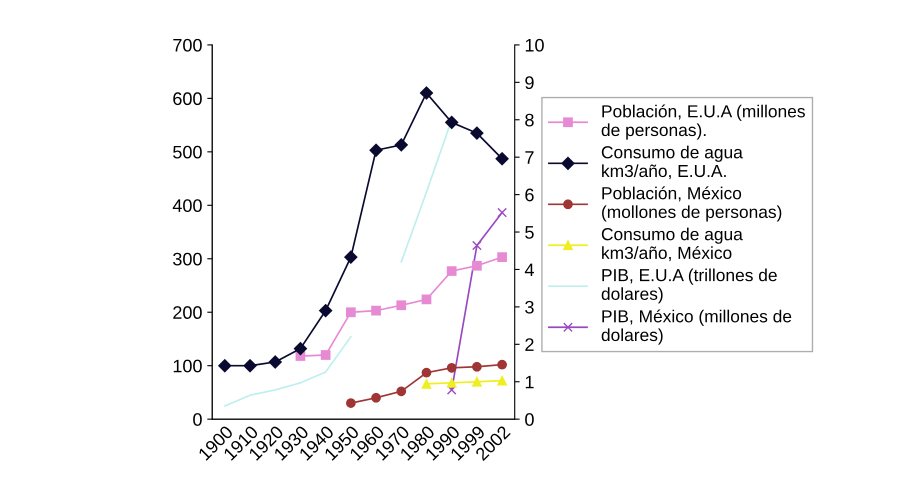  Describe the element at coordinates (529, 83) in the screenshot. I see `y2-tick-label: 9` at that location.